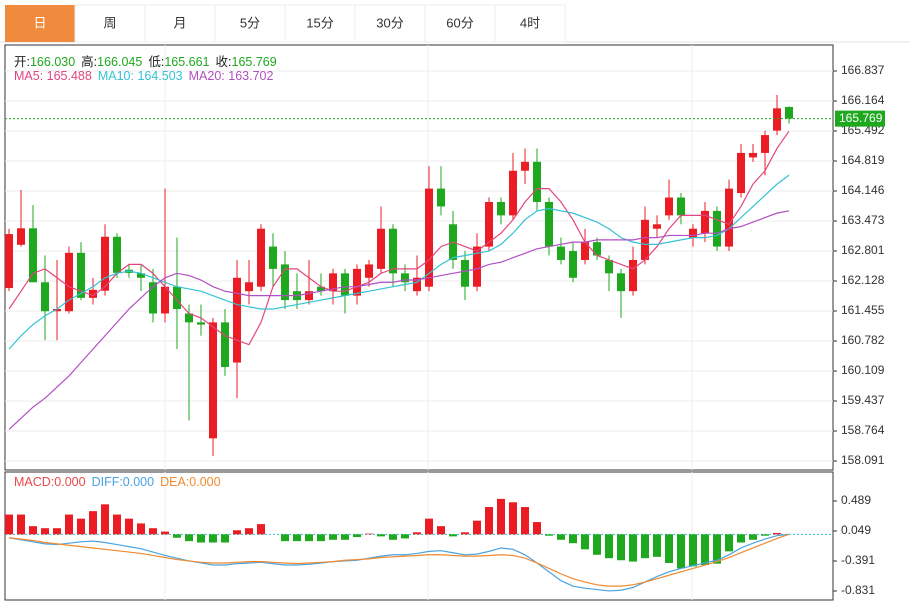 This screenshot has height=603, width=910. Describe the element at coordinates (223, 62) in the screenshot. I see `info-label: 收:` at that location.